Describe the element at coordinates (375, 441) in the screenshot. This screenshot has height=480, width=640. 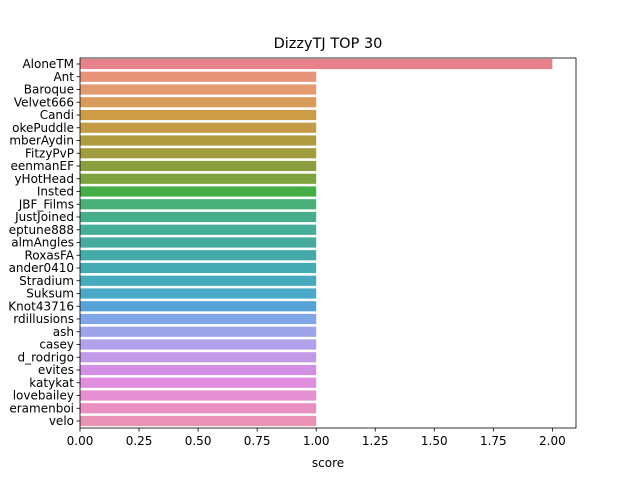
I see `x-tick-label-5: 1.25` at that location.